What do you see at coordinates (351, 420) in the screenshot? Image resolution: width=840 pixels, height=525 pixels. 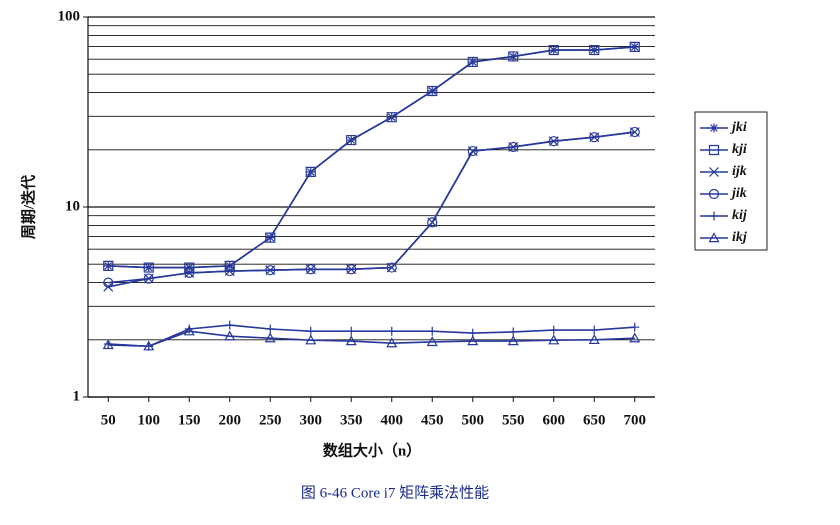 I see `x-tick-label: 350` at bounding box center [351, 420].